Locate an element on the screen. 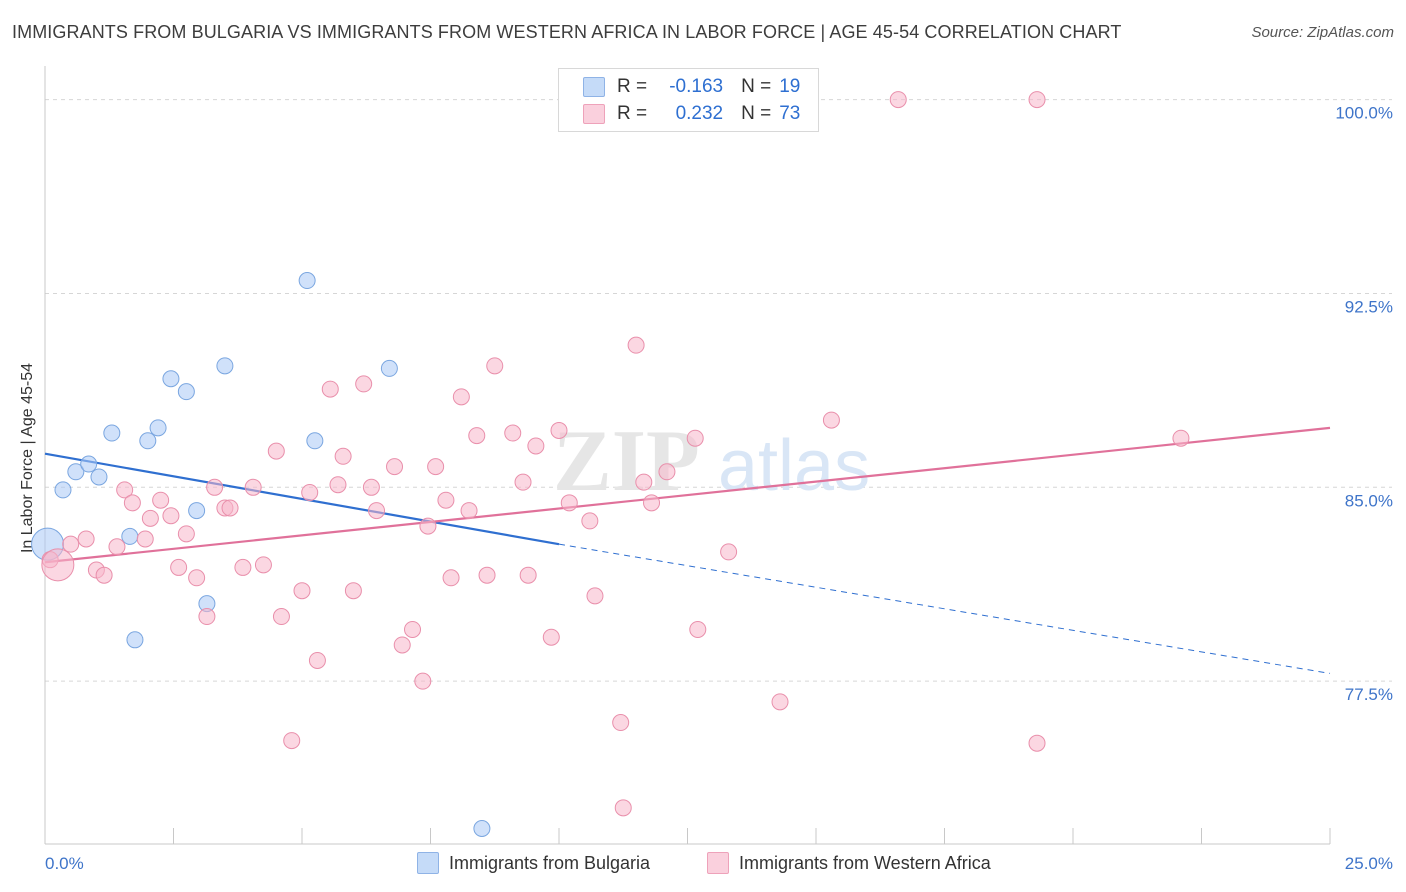 The image size is (1406, 892). x-tick-label: 0.0% is located at coordinates (64, 863).